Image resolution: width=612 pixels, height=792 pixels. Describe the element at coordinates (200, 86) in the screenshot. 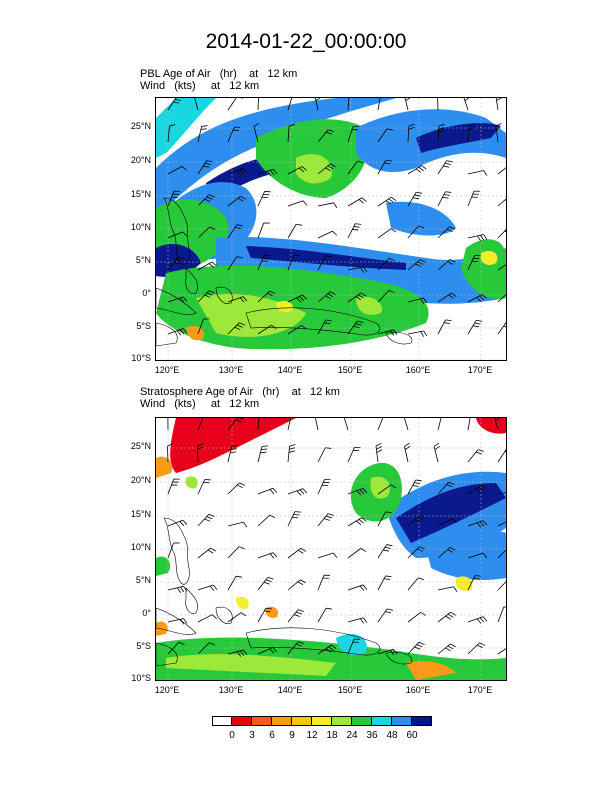

I see `panel1-subtitle: Wind (kts) at 12 km` at that location.